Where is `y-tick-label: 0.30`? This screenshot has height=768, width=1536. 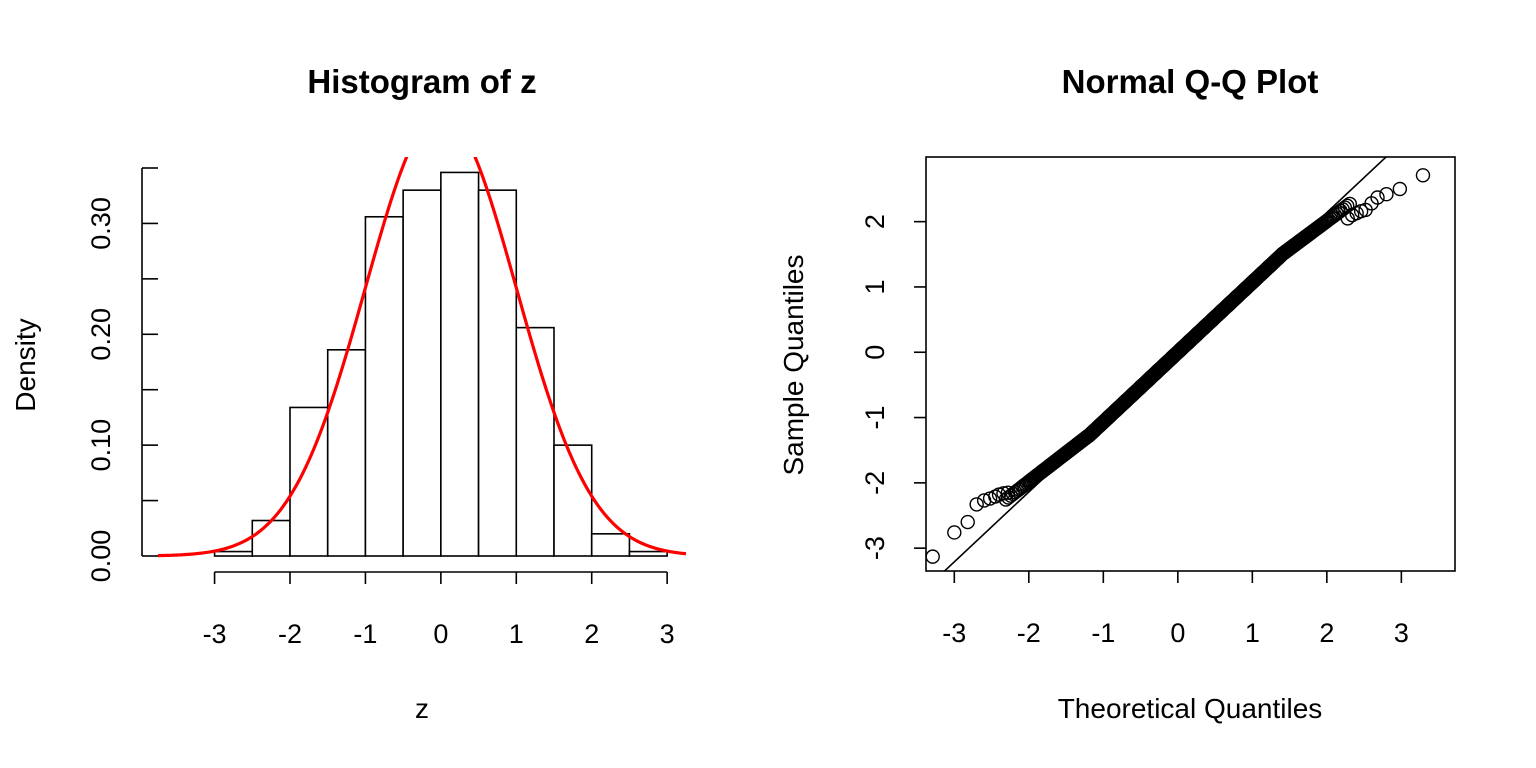
y-tick-label: 0.30 is located at coordinates (101, 223).